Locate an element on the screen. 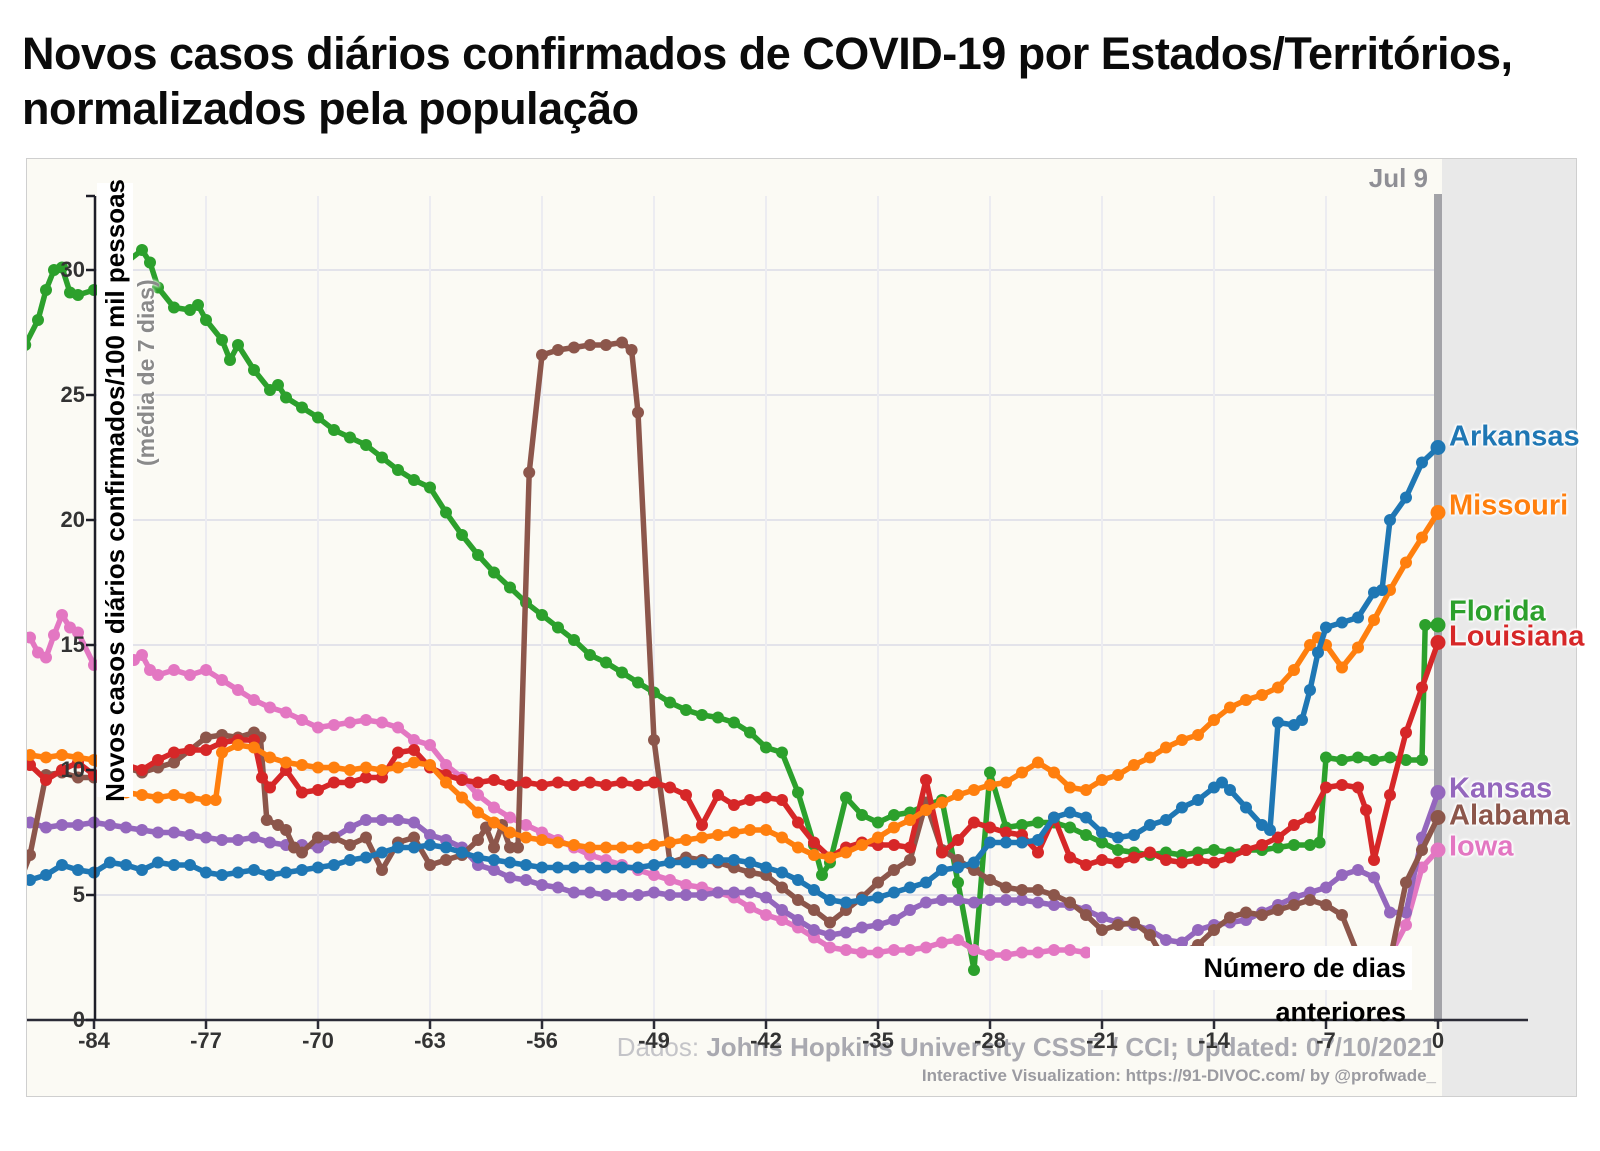 The height and width of the screenshot is (1151, 1600). series-endpoint-missouri is located at coordinates (1438, 512).